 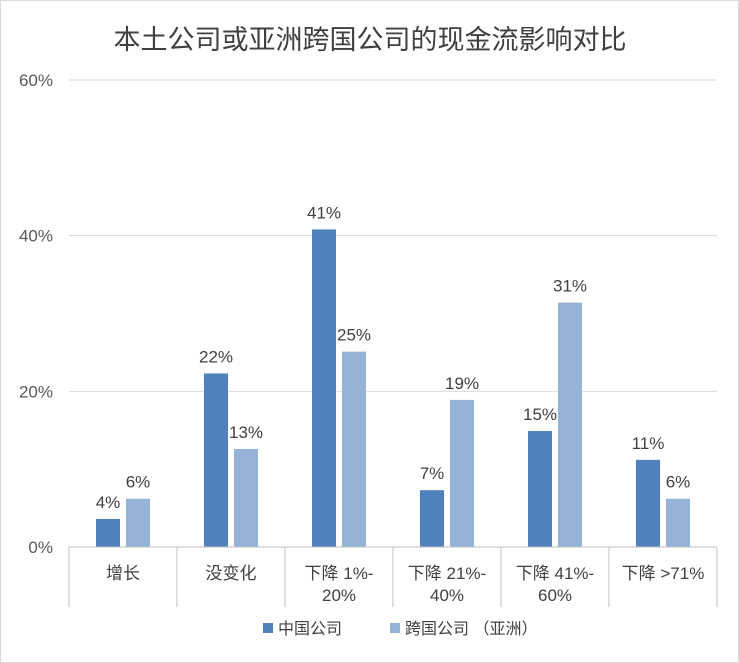 What do you see at coordinates (663, 573) in the screenshot?
I see `x-tick-label: 下降 >71%` at bounding box center [663, 573].